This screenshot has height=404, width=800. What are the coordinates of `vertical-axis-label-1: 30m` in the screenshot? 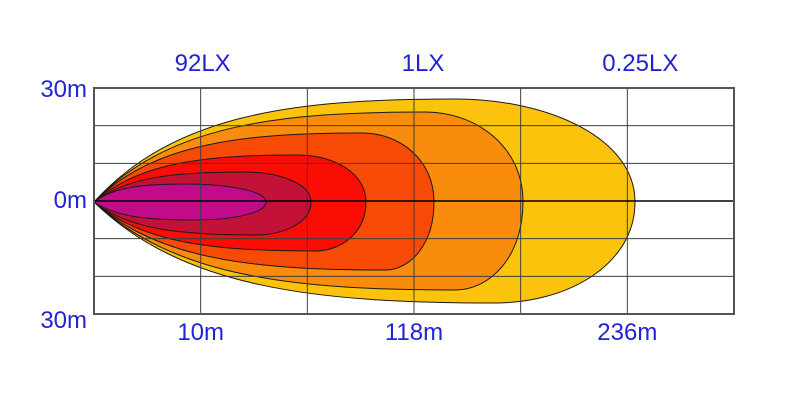 It's located at (63, 89).